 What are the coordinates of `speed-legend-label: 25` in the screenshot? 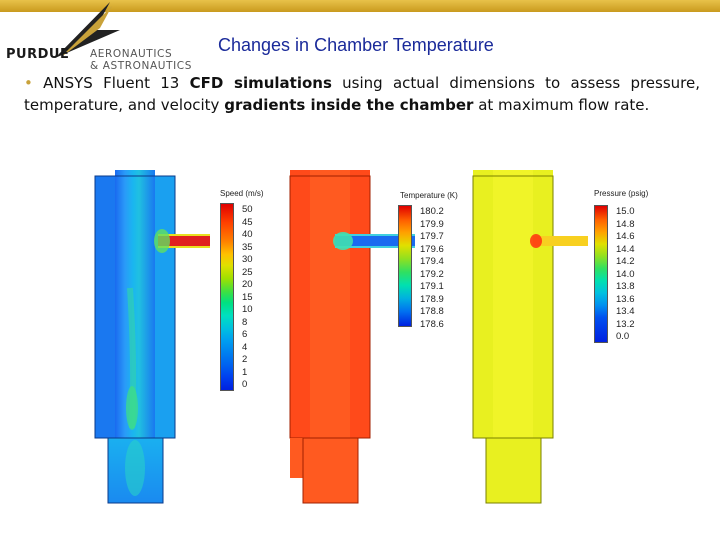 It's located at (247, 272).